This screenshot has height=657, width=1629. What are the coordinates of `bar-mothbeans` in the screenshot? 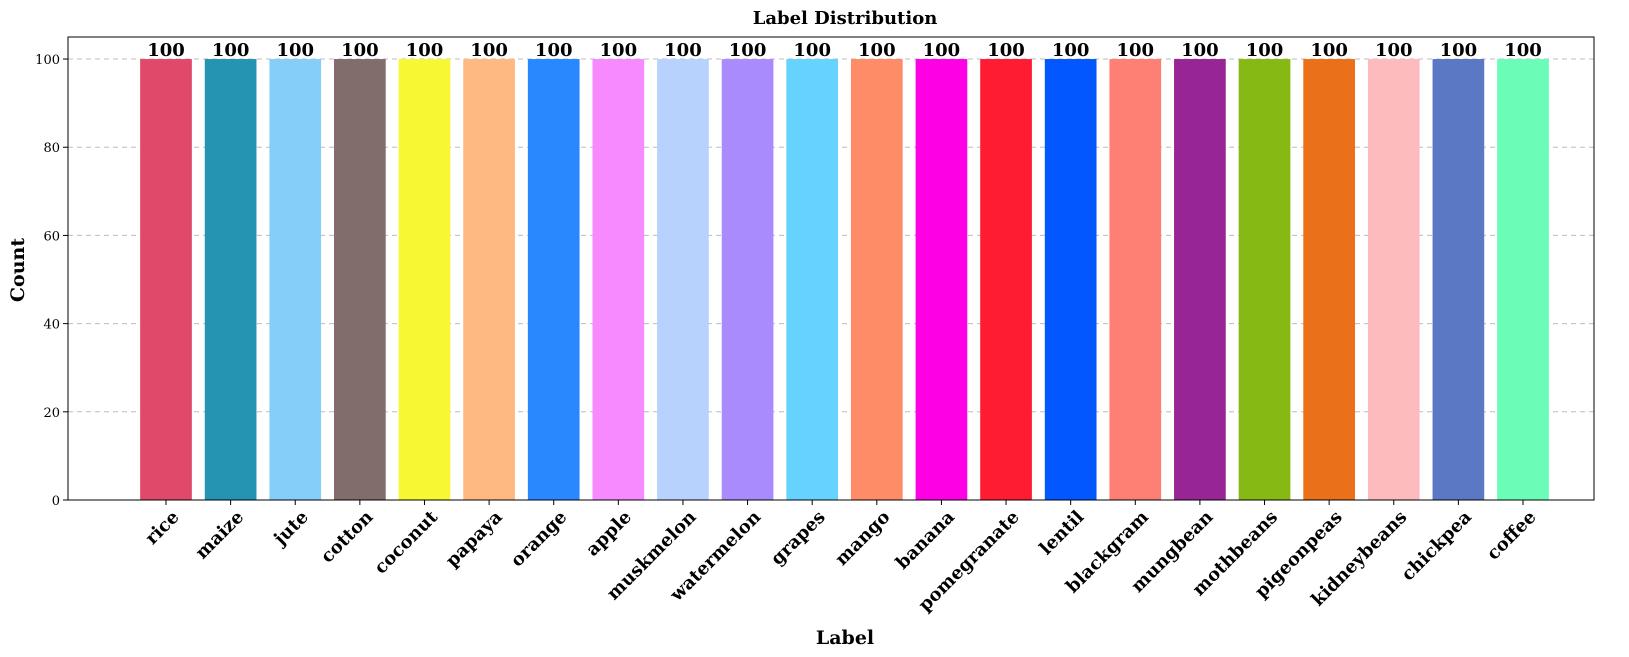 It's located at (1264, 280).